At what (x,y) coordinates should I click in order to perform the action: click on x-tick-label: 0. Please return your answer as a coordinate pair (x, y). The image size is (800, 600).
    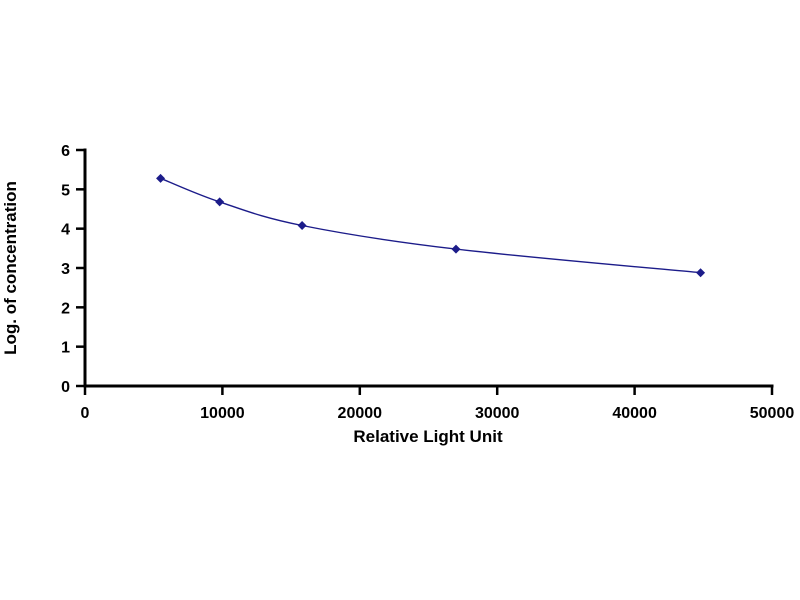
    Looking at the image, I should click on (85, 413).